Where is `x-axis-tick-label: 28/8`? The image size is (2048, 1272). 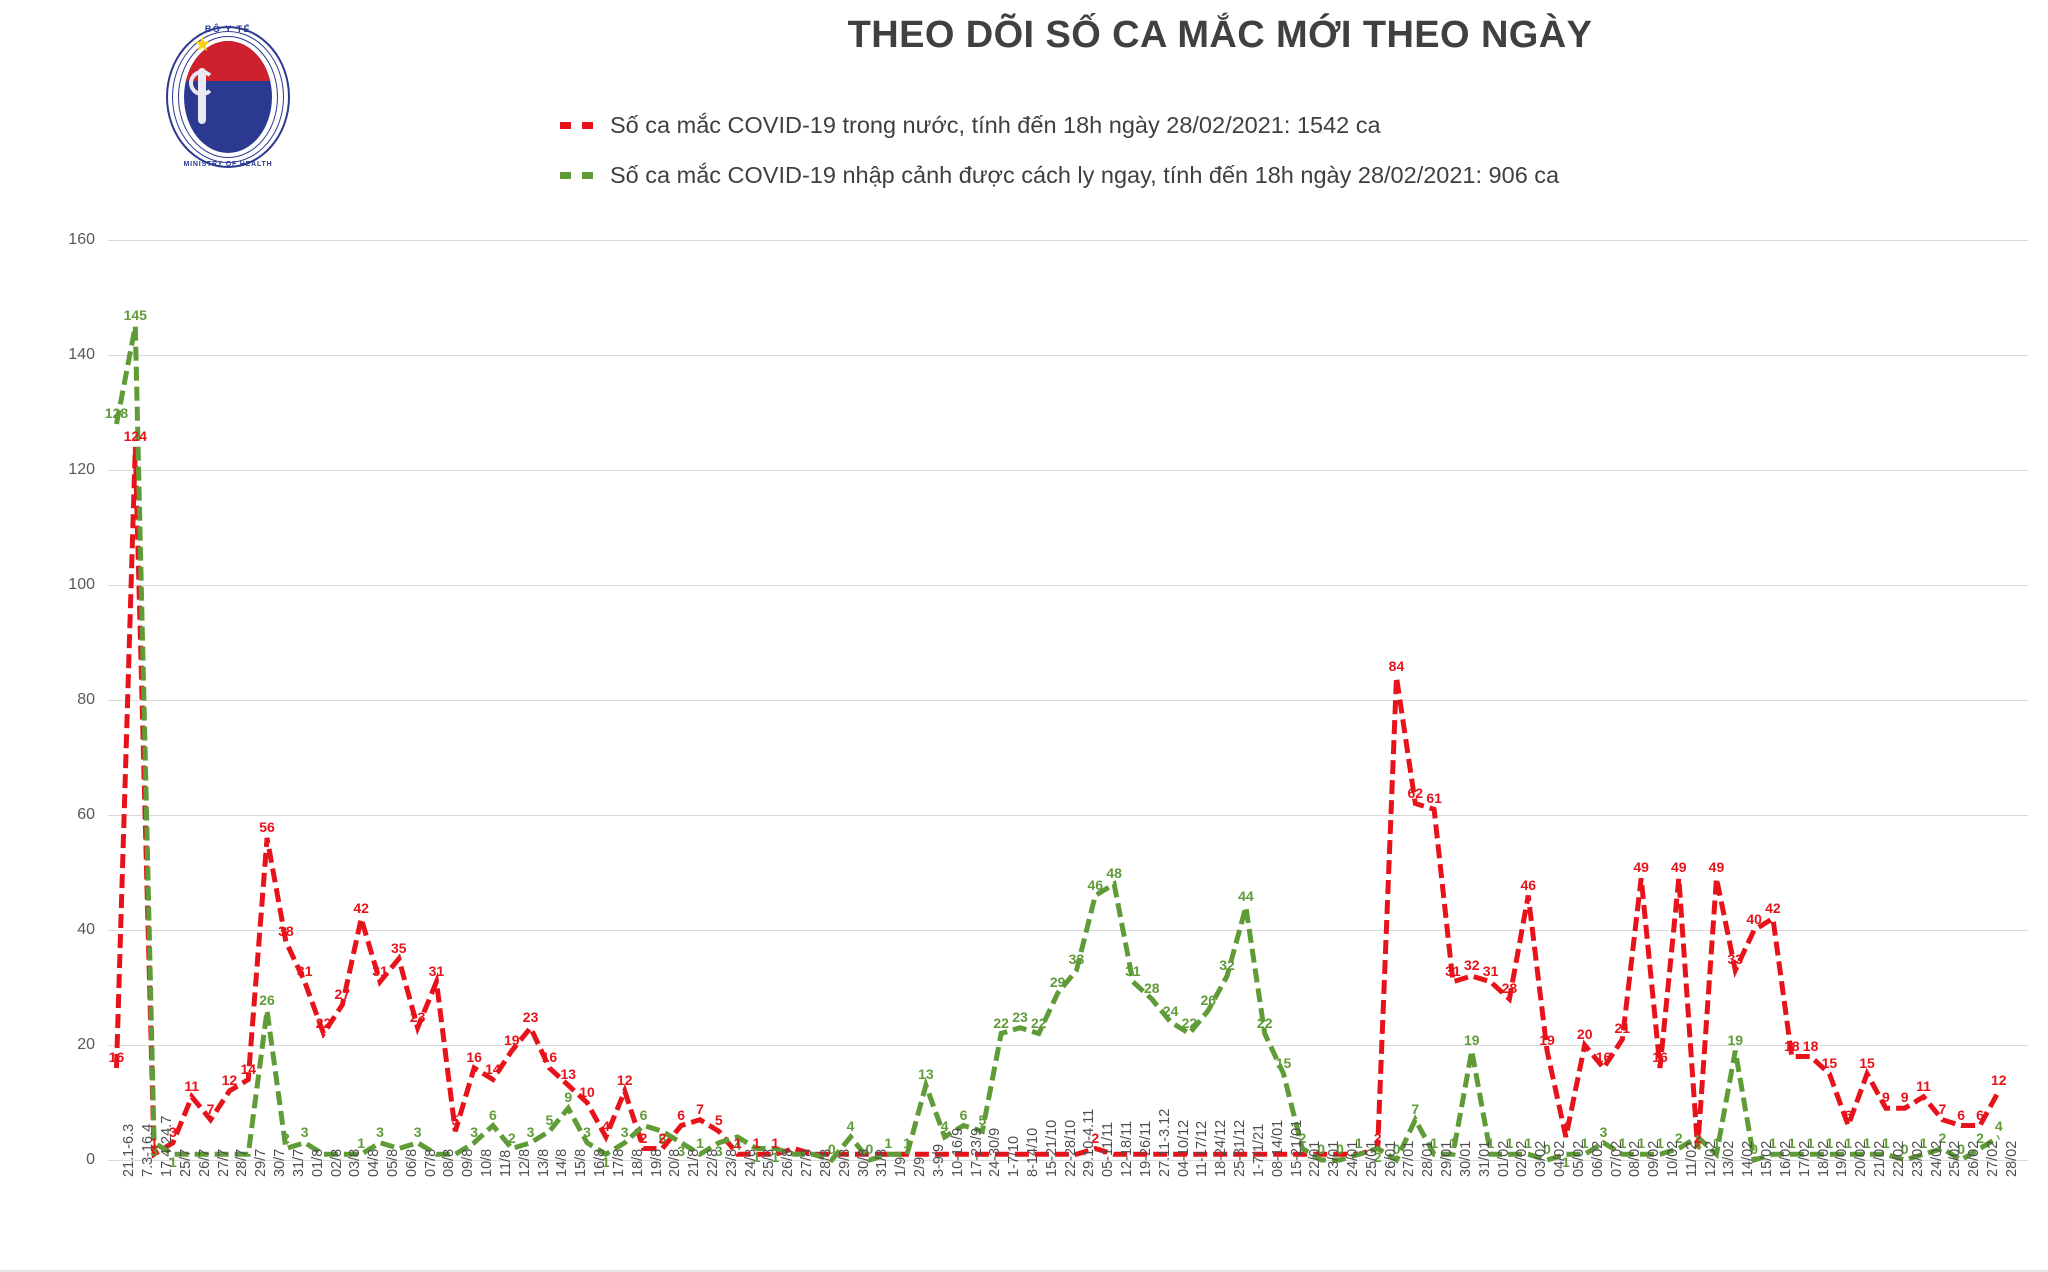
x-axis-tick-label: 28/8 is located at coordinates (825, 1162).